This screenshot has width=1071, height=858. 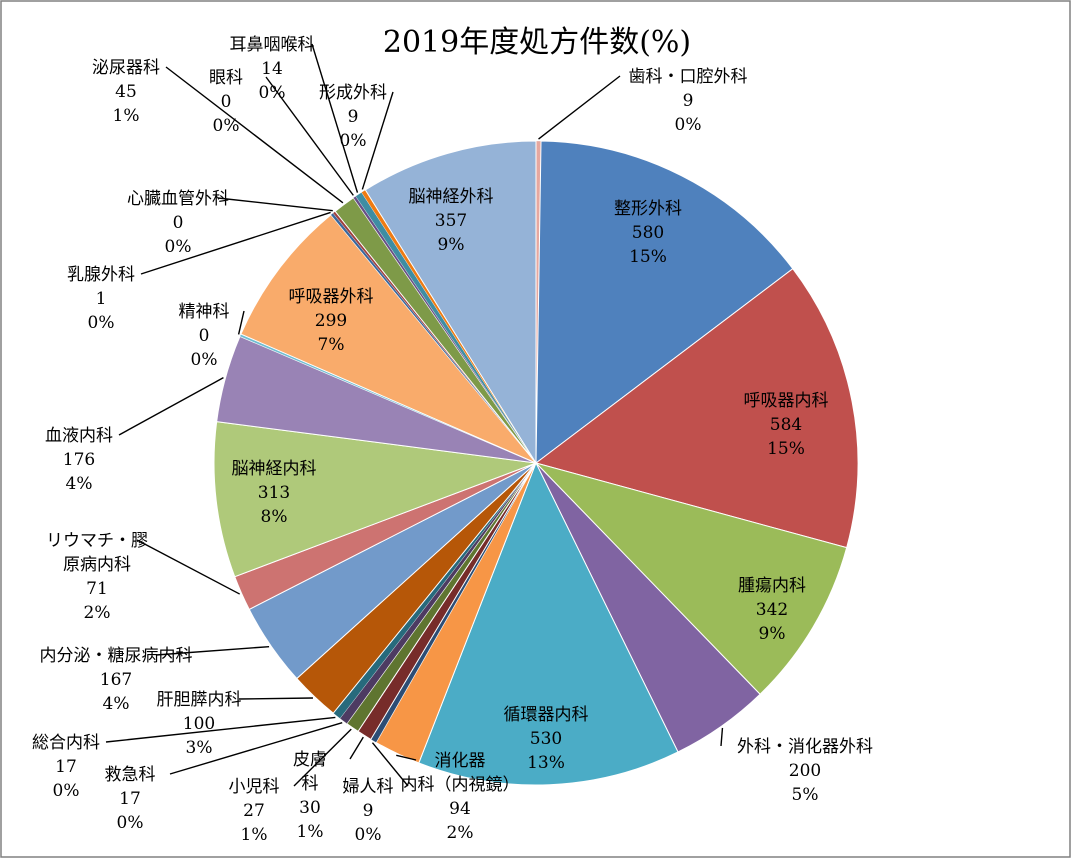 I want to click on data-label: 小児科, so click(x=254, y=787).